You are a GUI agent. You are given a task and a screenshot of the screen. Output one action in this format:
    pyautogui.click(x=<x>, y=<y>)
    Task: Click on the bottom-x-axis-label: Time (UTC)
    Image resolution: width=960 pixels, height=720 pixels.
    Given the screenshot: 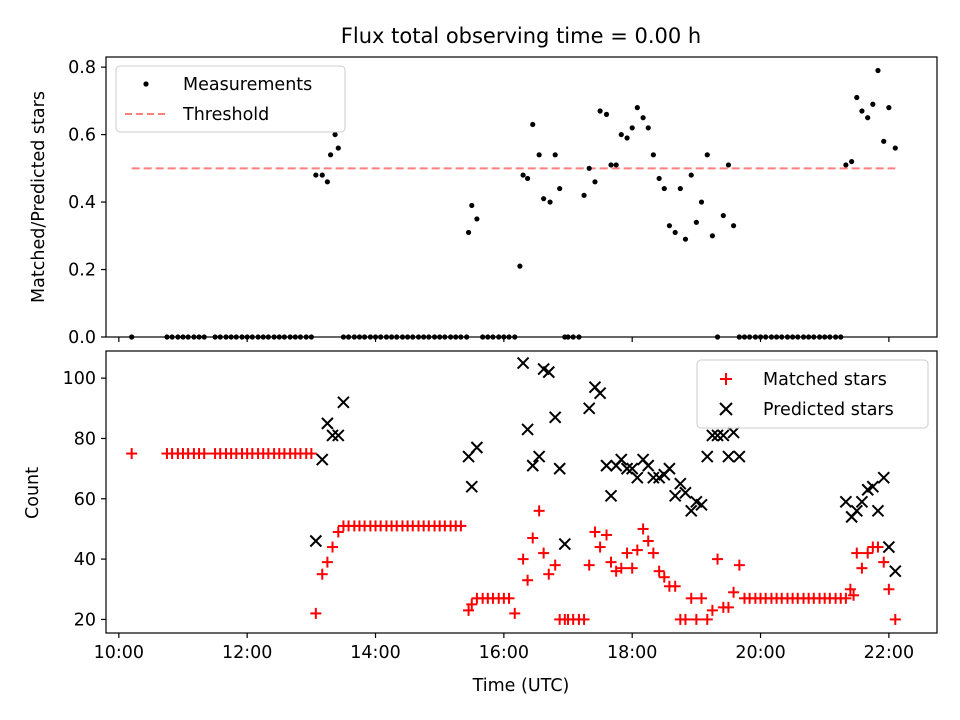 What is the action you would take?
    pyautogui.click(x=521, y=686)
    